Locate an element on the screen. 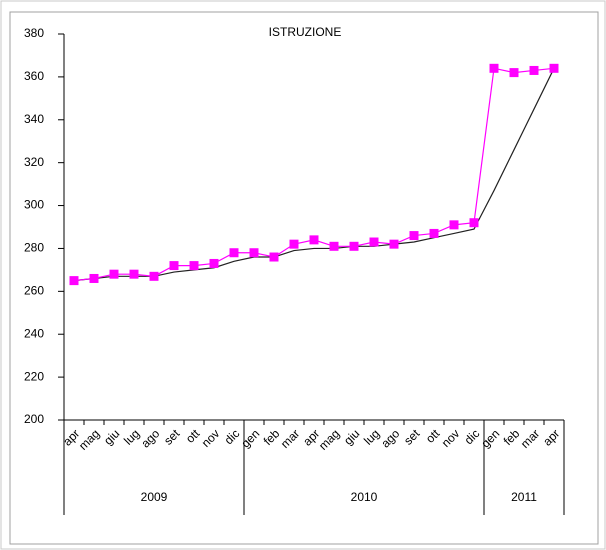 The width and height of the screenshot is (606, 550). y-tick-label: 320 is located at coordinates (34, 162).